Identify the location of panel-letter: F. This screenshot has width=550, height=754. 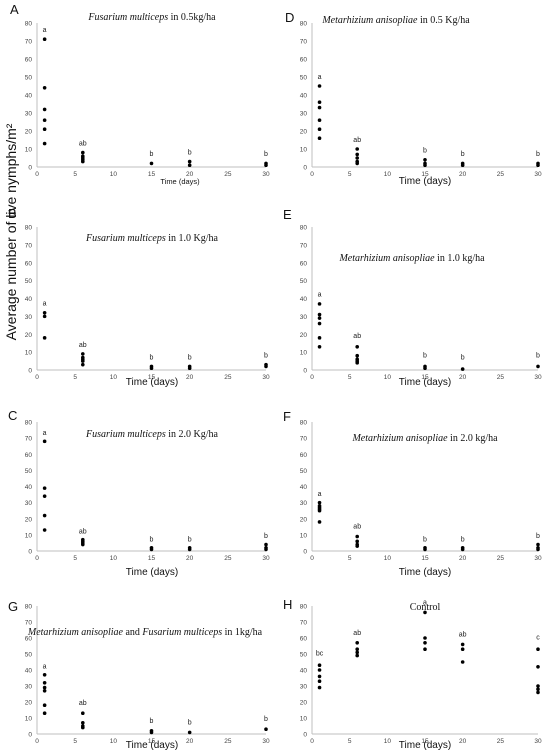
(287, 416).